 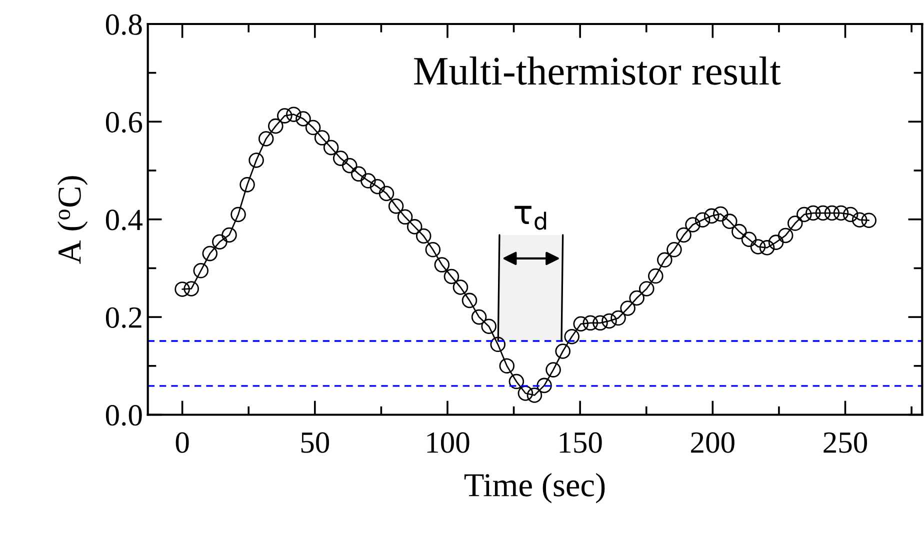 I want to click on y-tick-label: 0.0, so click(x=124, y=415).